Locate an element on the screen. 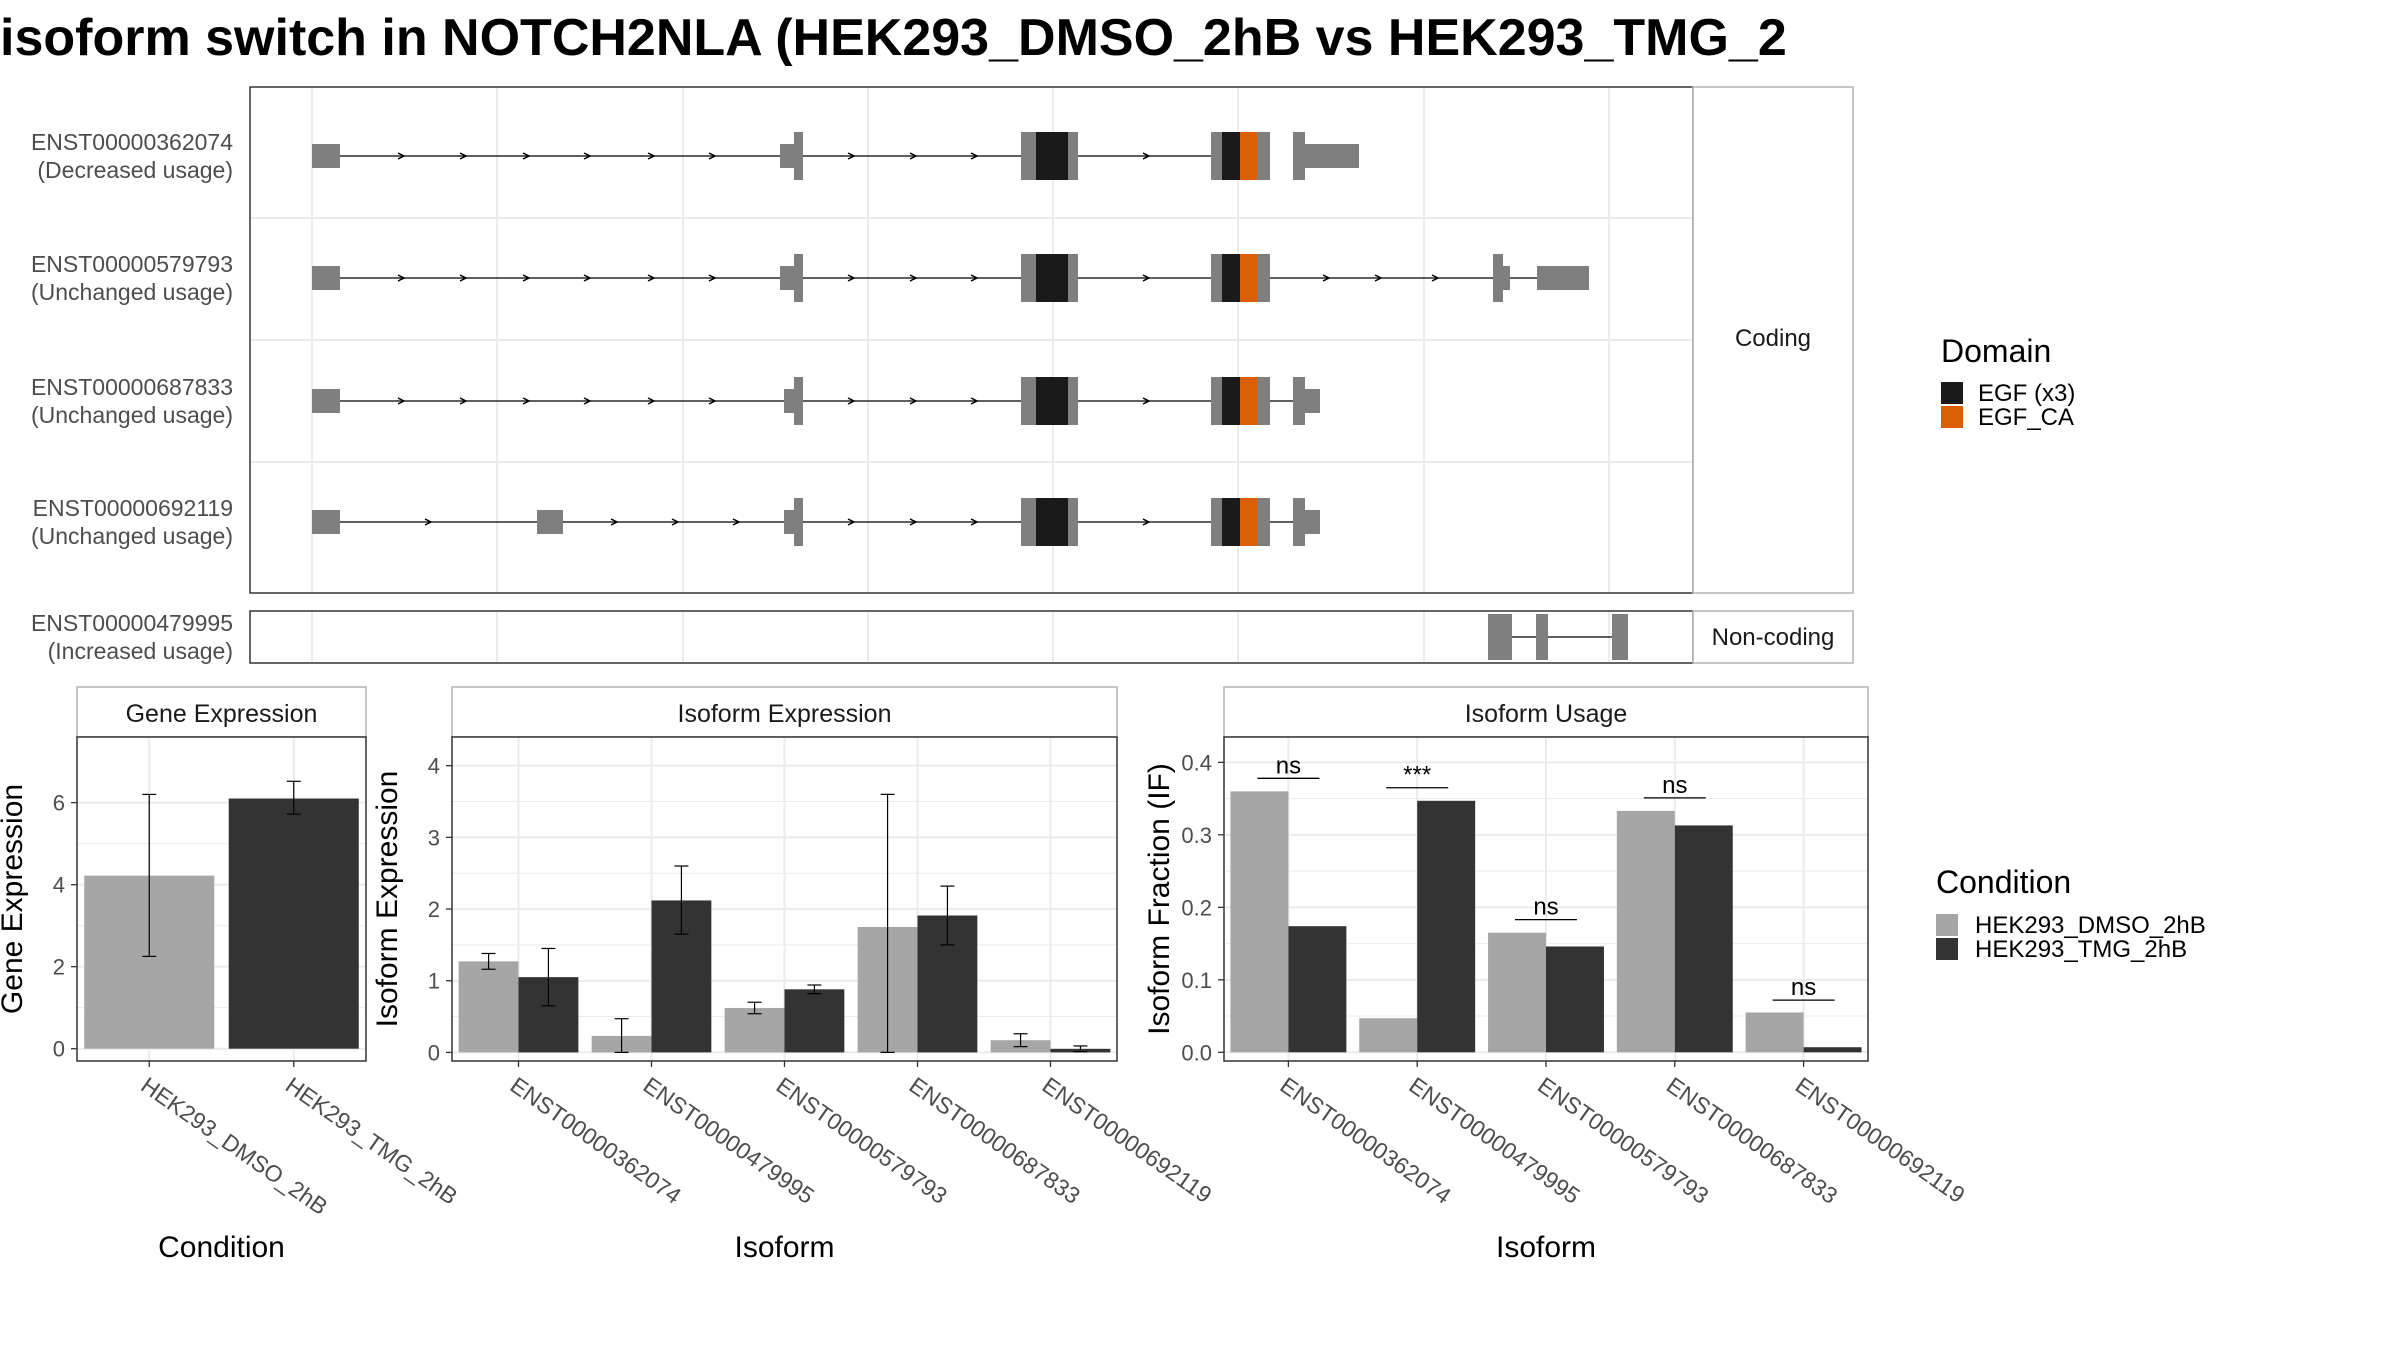  chart-title: Gene Expression is located at coordinates (222, 714).